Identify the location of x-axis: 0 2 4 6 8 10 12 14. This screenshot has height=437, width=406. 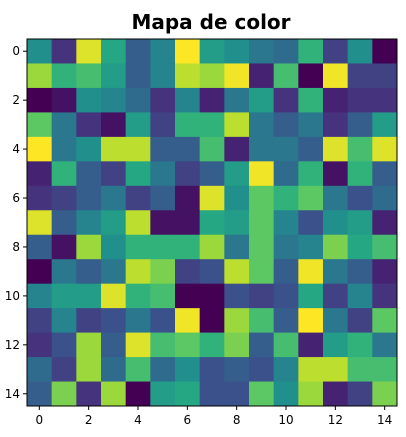
(214, 416).